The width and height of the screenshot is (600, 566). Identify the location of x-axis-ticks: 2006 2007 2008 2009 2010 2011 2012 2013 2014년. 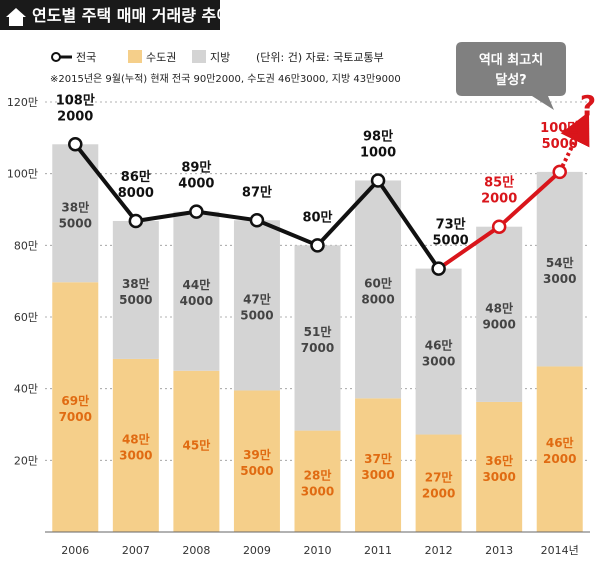
(320, 550).